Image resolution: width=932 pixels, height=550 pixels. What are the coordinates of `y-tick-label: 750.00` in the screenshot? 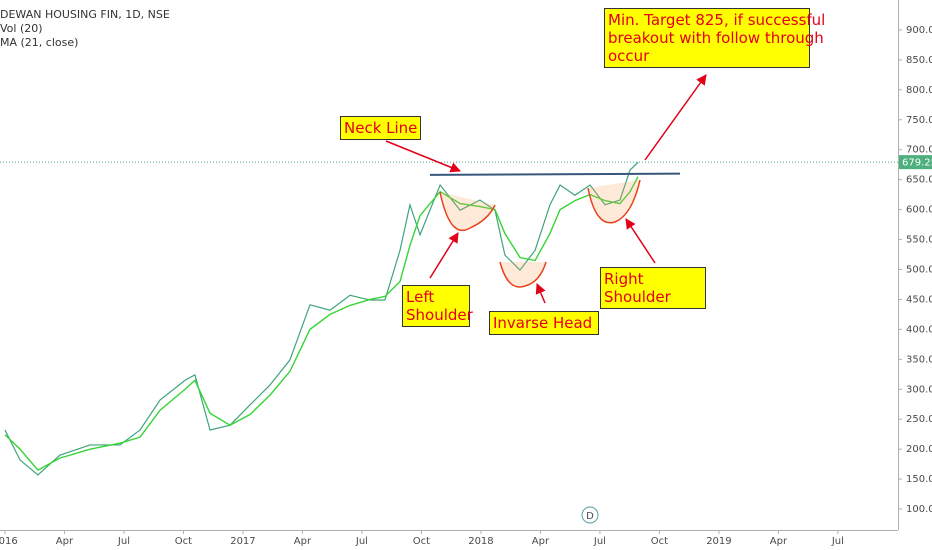 It's located at (919, 120).